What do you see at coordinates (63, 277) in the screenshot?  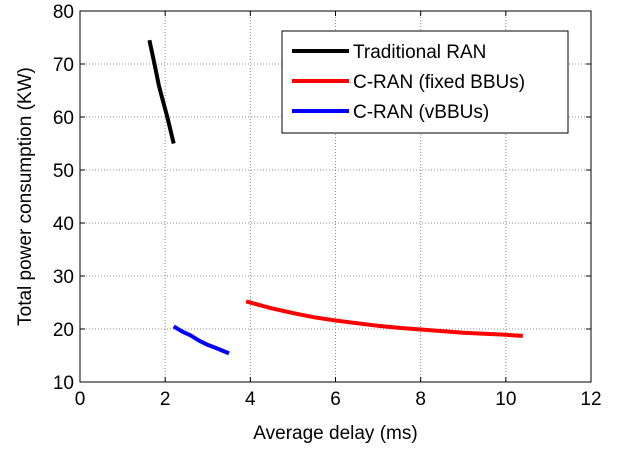 I see `y-tick-label: 30` at bounding box center [63, 277].